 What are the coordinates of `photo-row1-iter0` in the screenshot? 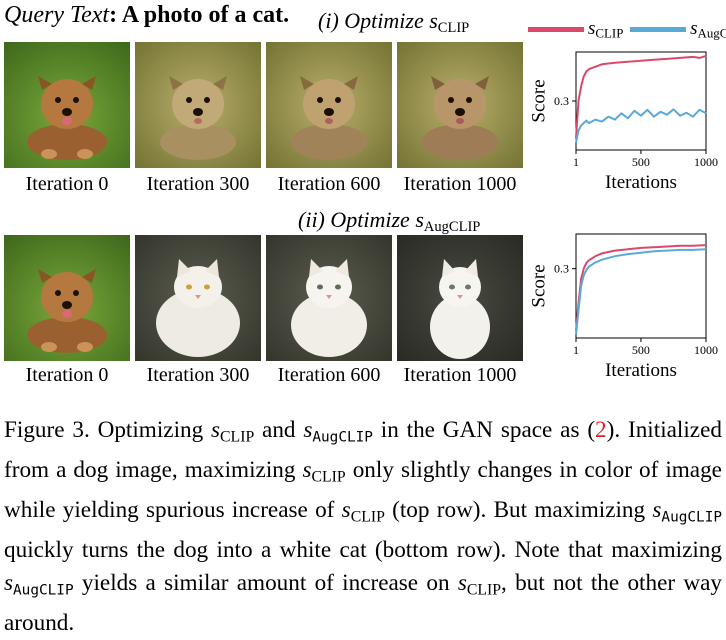 It's located at (67, 105).